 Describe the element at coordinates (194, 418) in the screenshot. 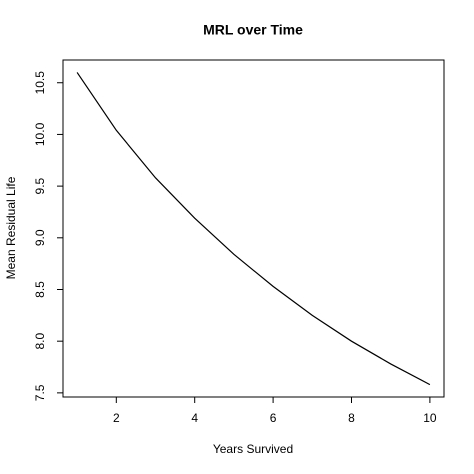

I see `x-tick-label: 4` at that location.